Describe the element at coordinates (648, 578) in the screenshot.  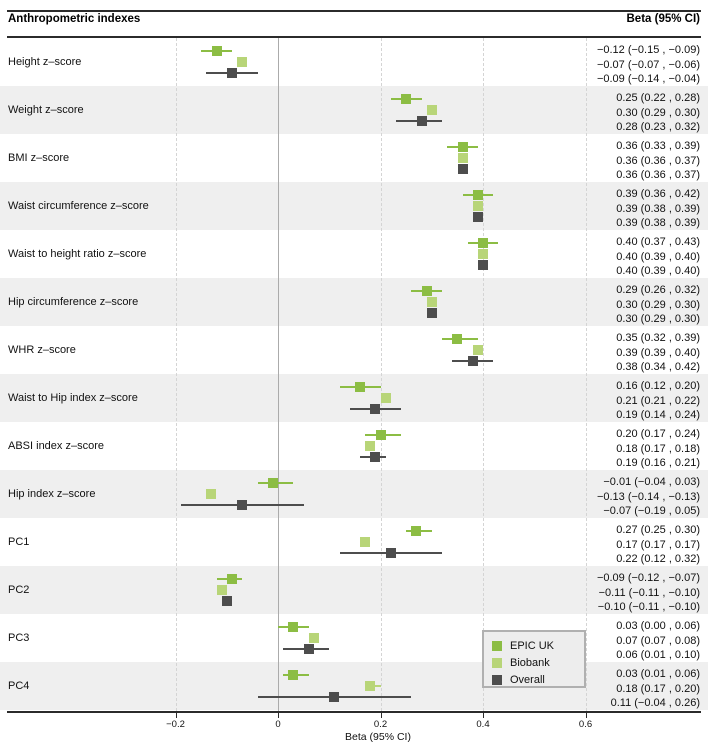
I see `estimate-text: −0.09 (−0.12 , −0.07)` at that location.